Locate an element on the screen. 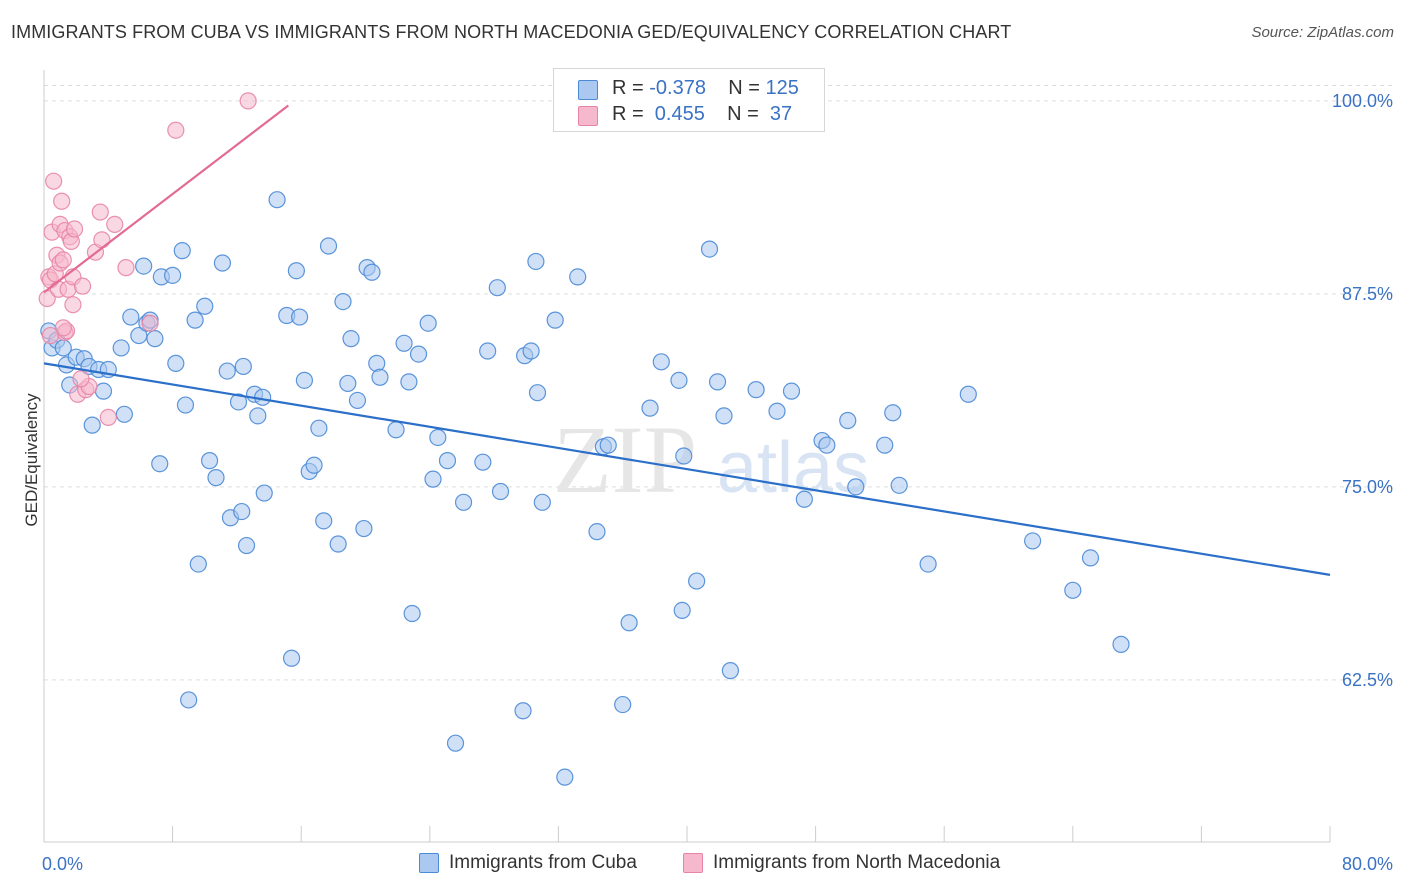 Image resolution: width=1406 pixels, height=892 pixels. stats-n-value-macedonia: 37 is located at coordinates (778, 114).